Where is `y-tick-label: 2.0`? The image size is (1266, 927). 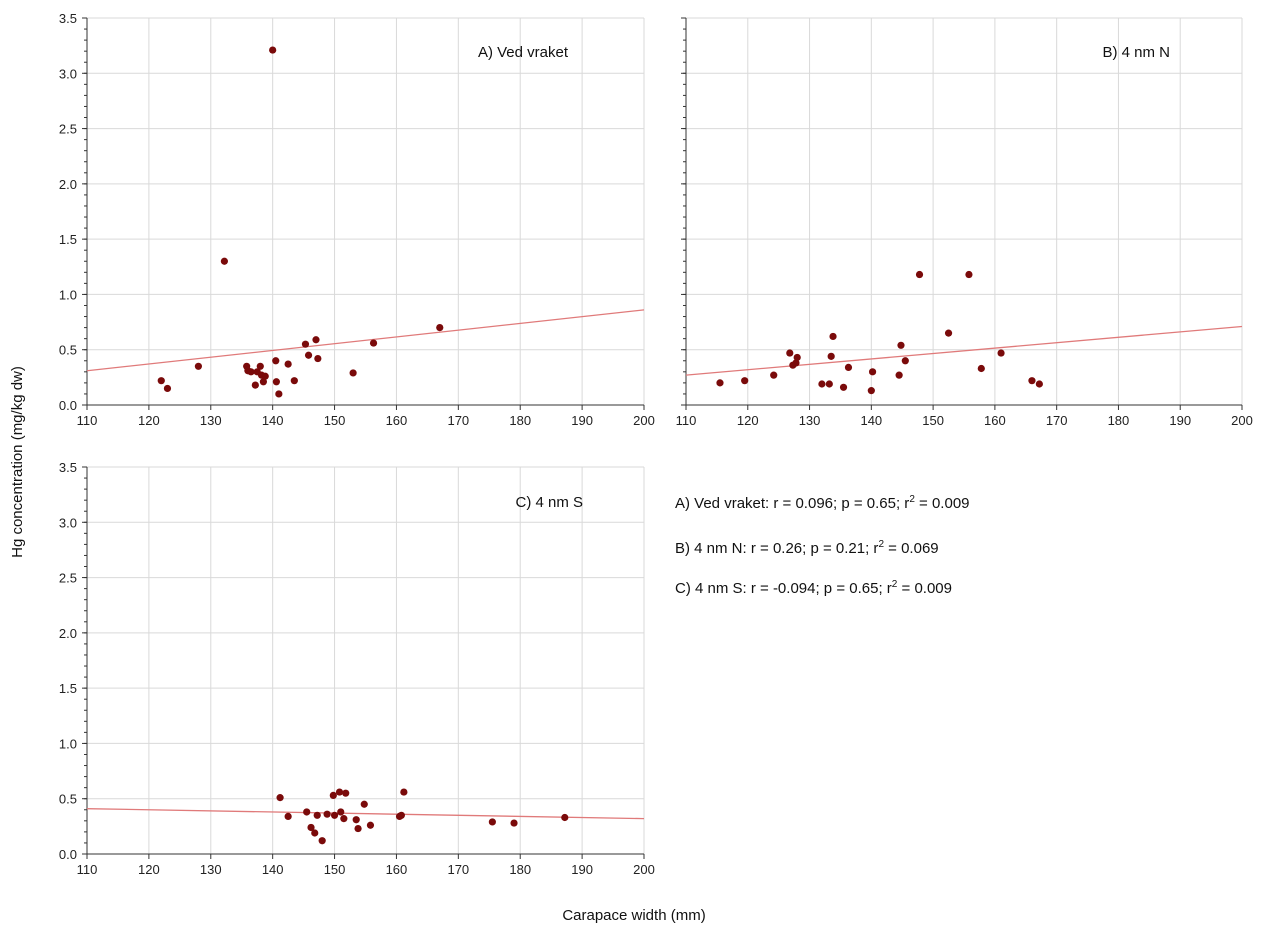
y-tick-label: 2.0 is located at coordinates (68, 633).